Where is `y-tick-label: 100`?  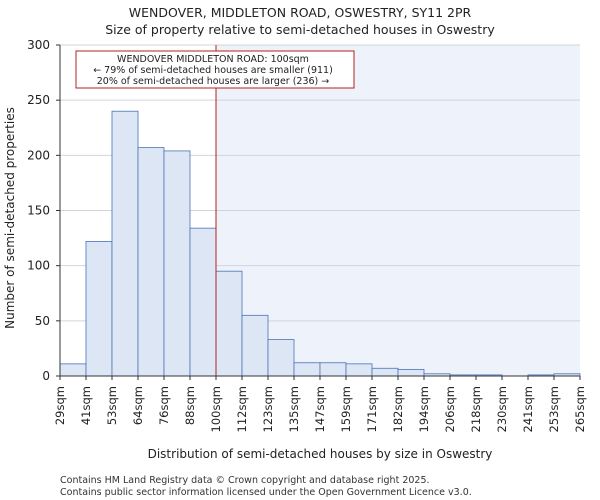
y-tick-label: 100 is located at coordinates (38, 266).